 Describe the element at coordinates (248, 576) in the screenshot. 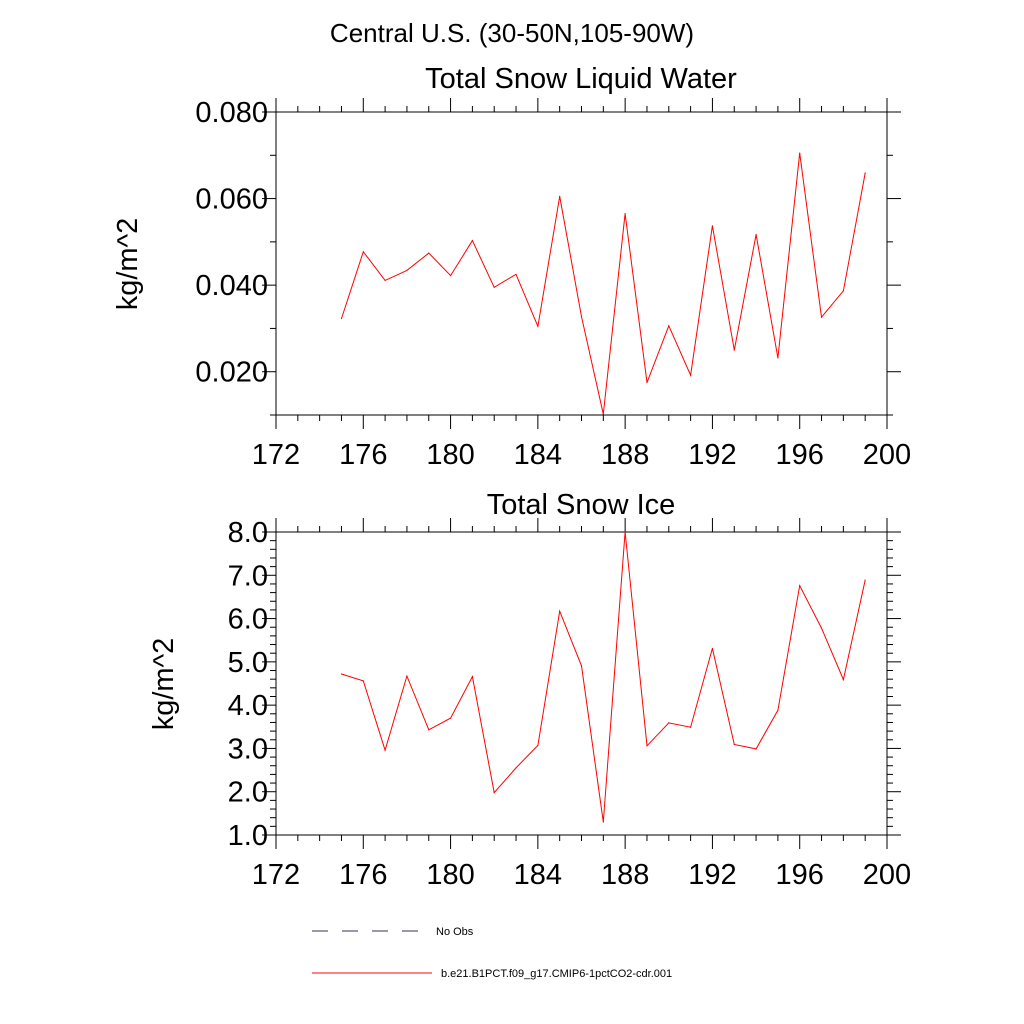

I see `y-tick-label: 7.0` at that location.